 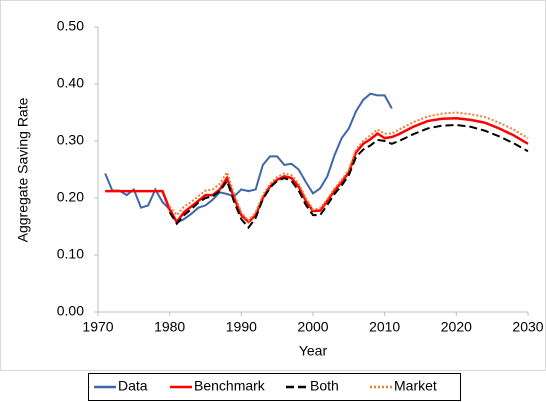 I want to click on x-tick-label: 2030, so click(x=527, y=327).